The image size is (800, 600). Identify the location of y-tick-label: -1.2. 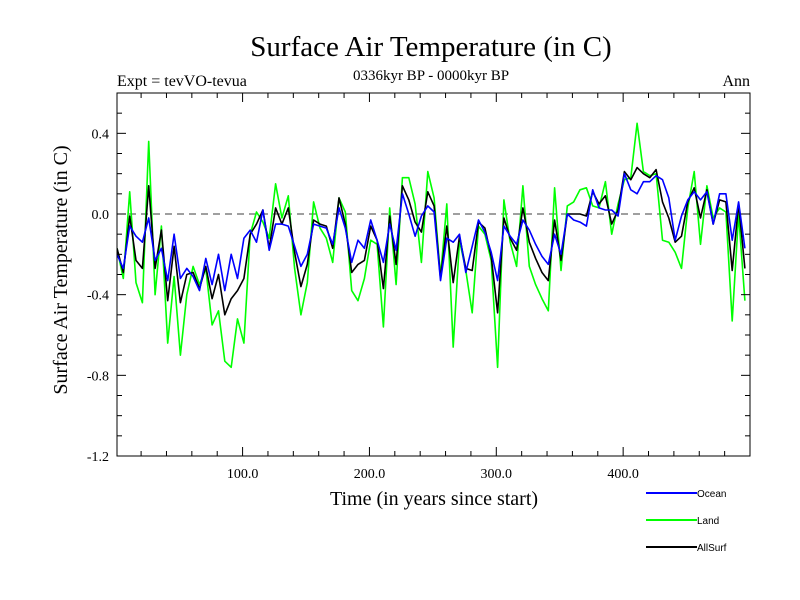
(98, 457).